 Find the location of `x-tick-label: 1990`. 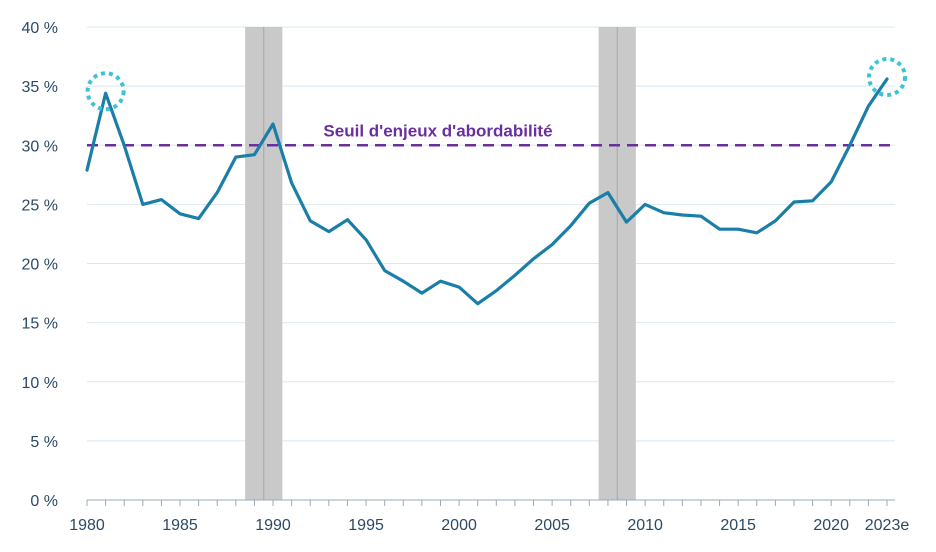

x-tick-label: 1990 is located at coordinates (273, 525).